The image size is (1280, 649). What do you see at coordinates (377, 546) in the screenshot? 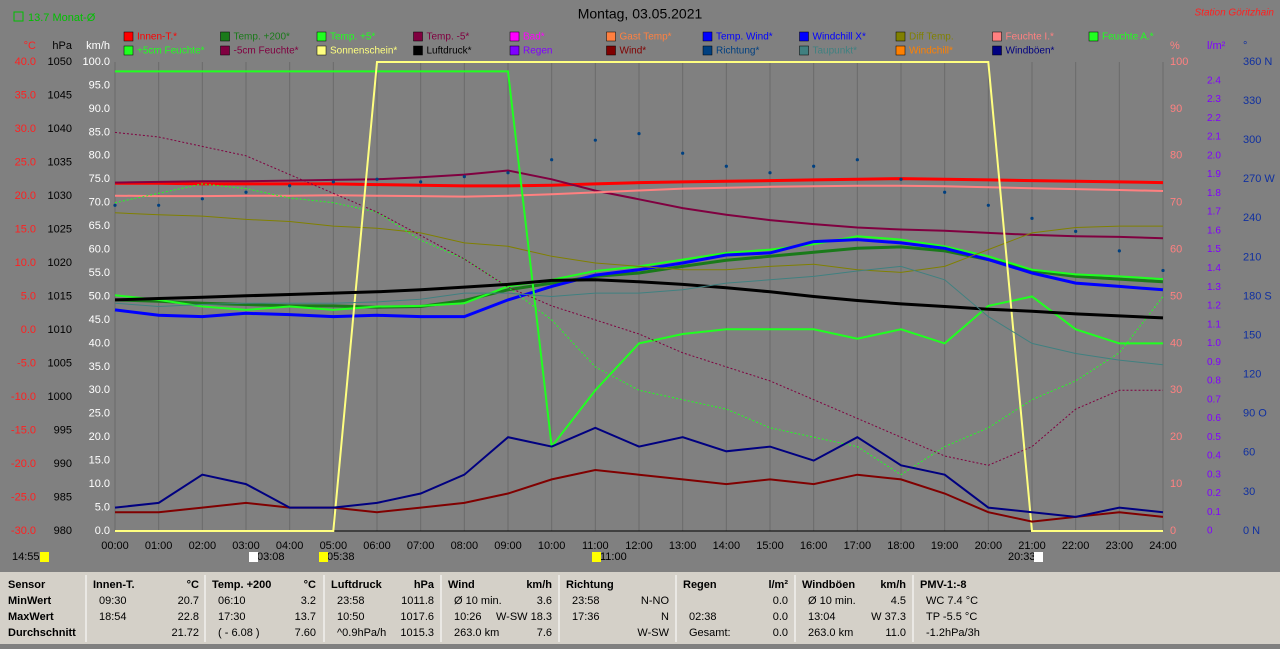
I see `x-tick-label: 06:00` at bounding box center [377, 546].